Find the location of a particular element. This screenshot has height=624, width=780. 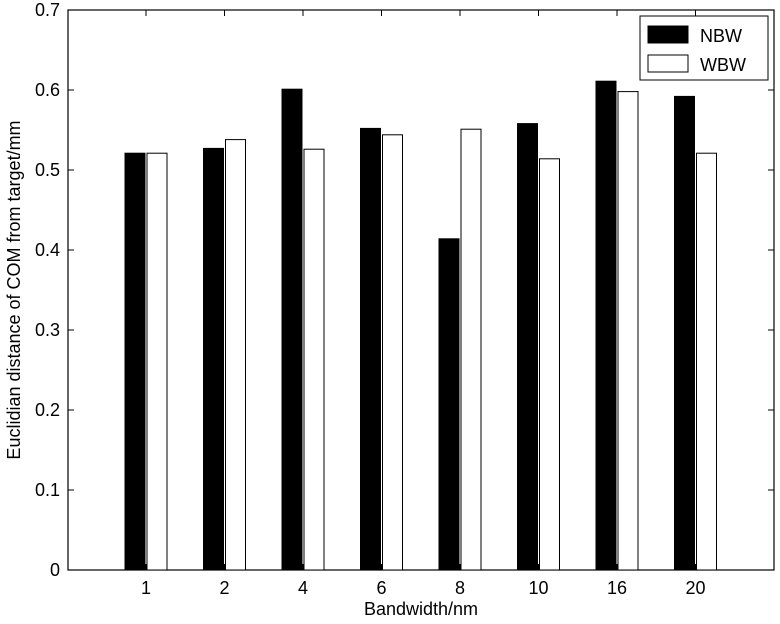

legend-swatch-wbw is located at coordinates (668, 63).